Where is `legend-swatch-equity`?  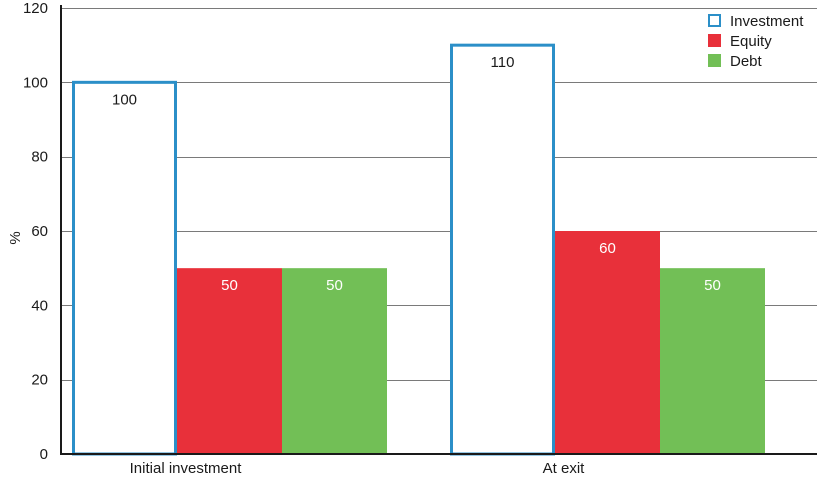
legend-swatch-equity is located at coordinates (714, 40).